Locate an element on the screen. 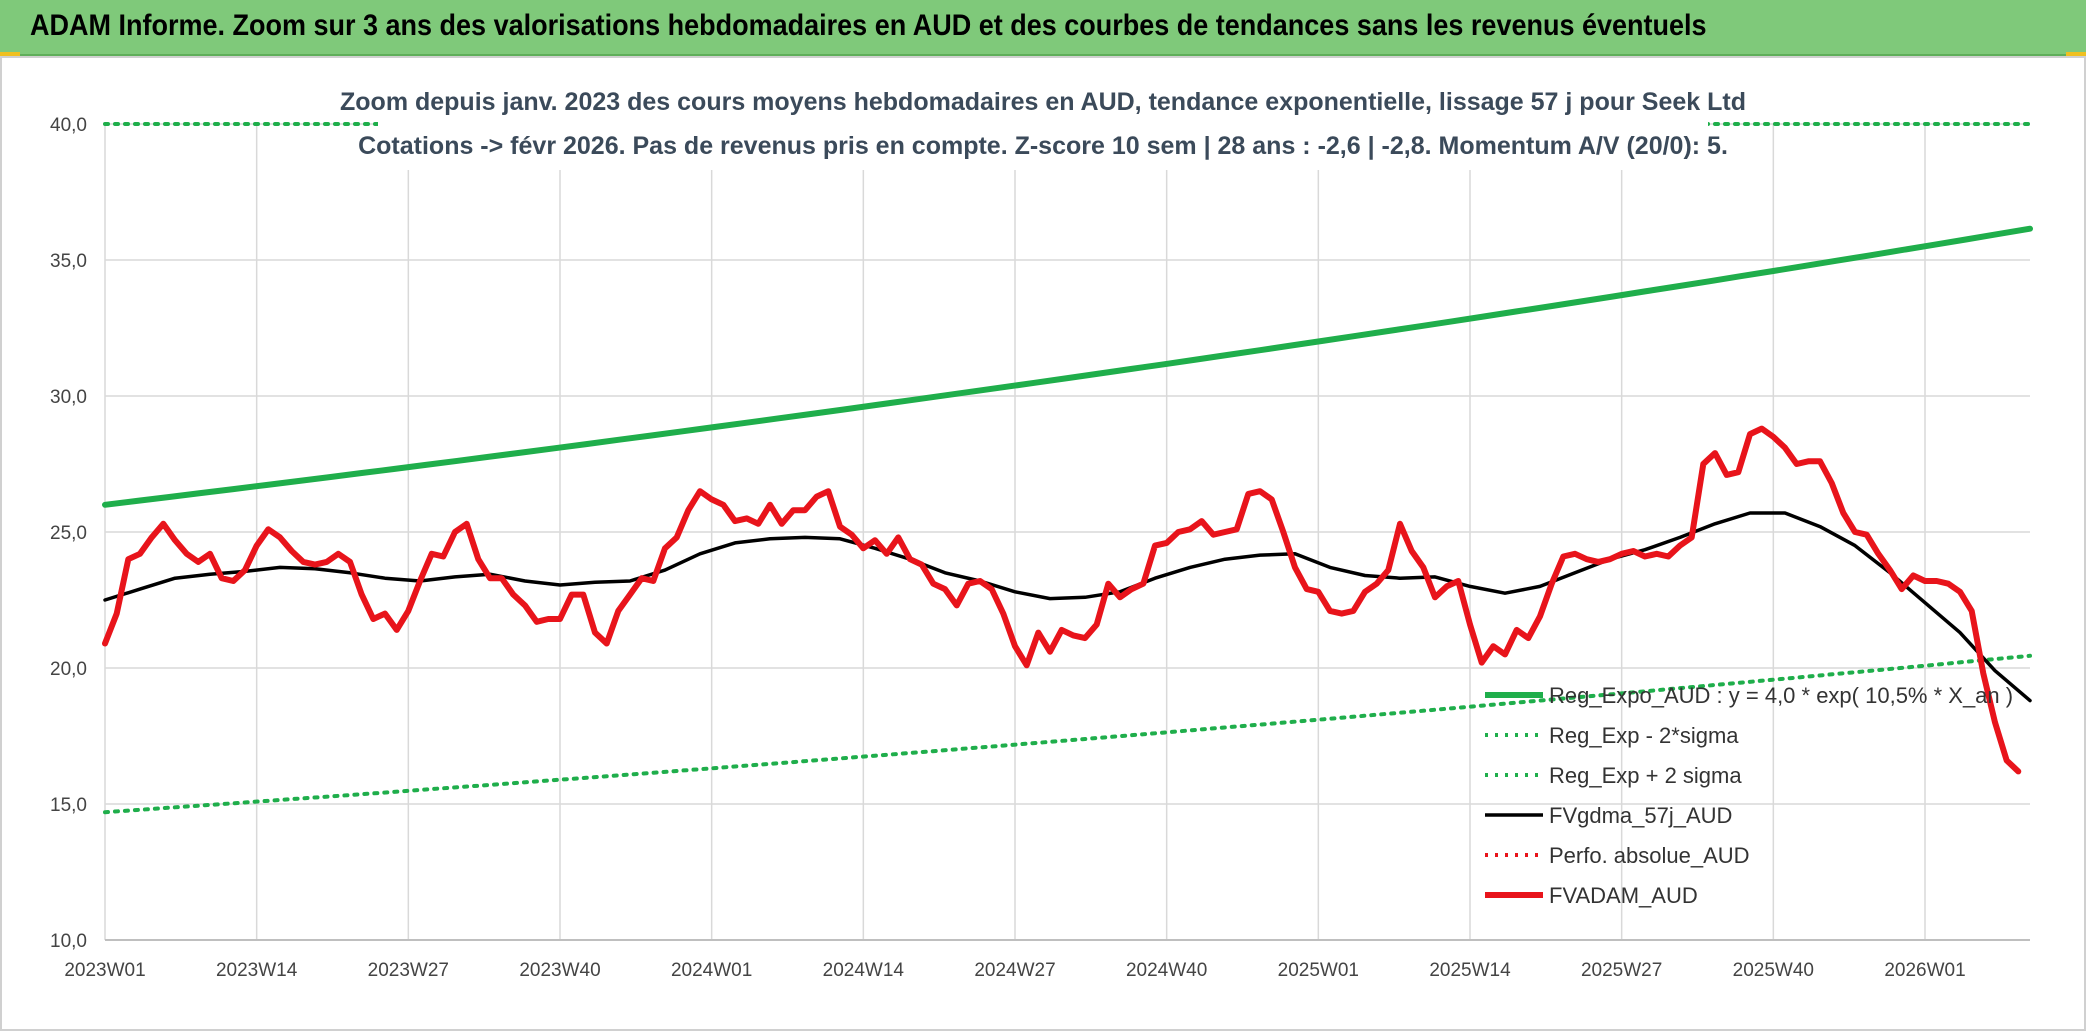 The height and width of the screenshot is (1031, 2086). x-tick-label: 2025W27 is located at coordinates (1621, 970).